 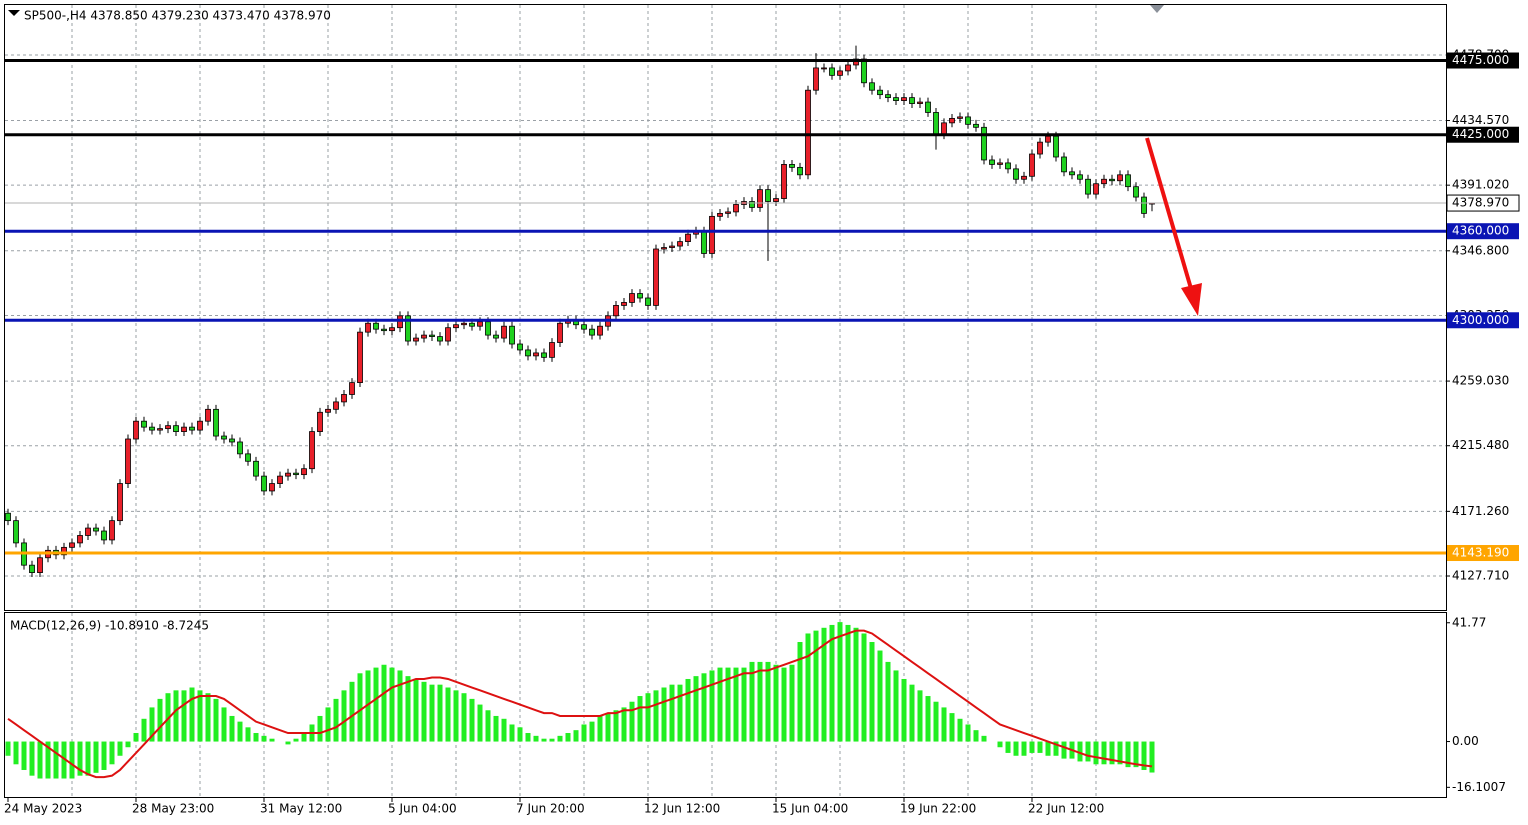 I want to click on y-tick-label: 41.77, so click(x=1469, y=622).